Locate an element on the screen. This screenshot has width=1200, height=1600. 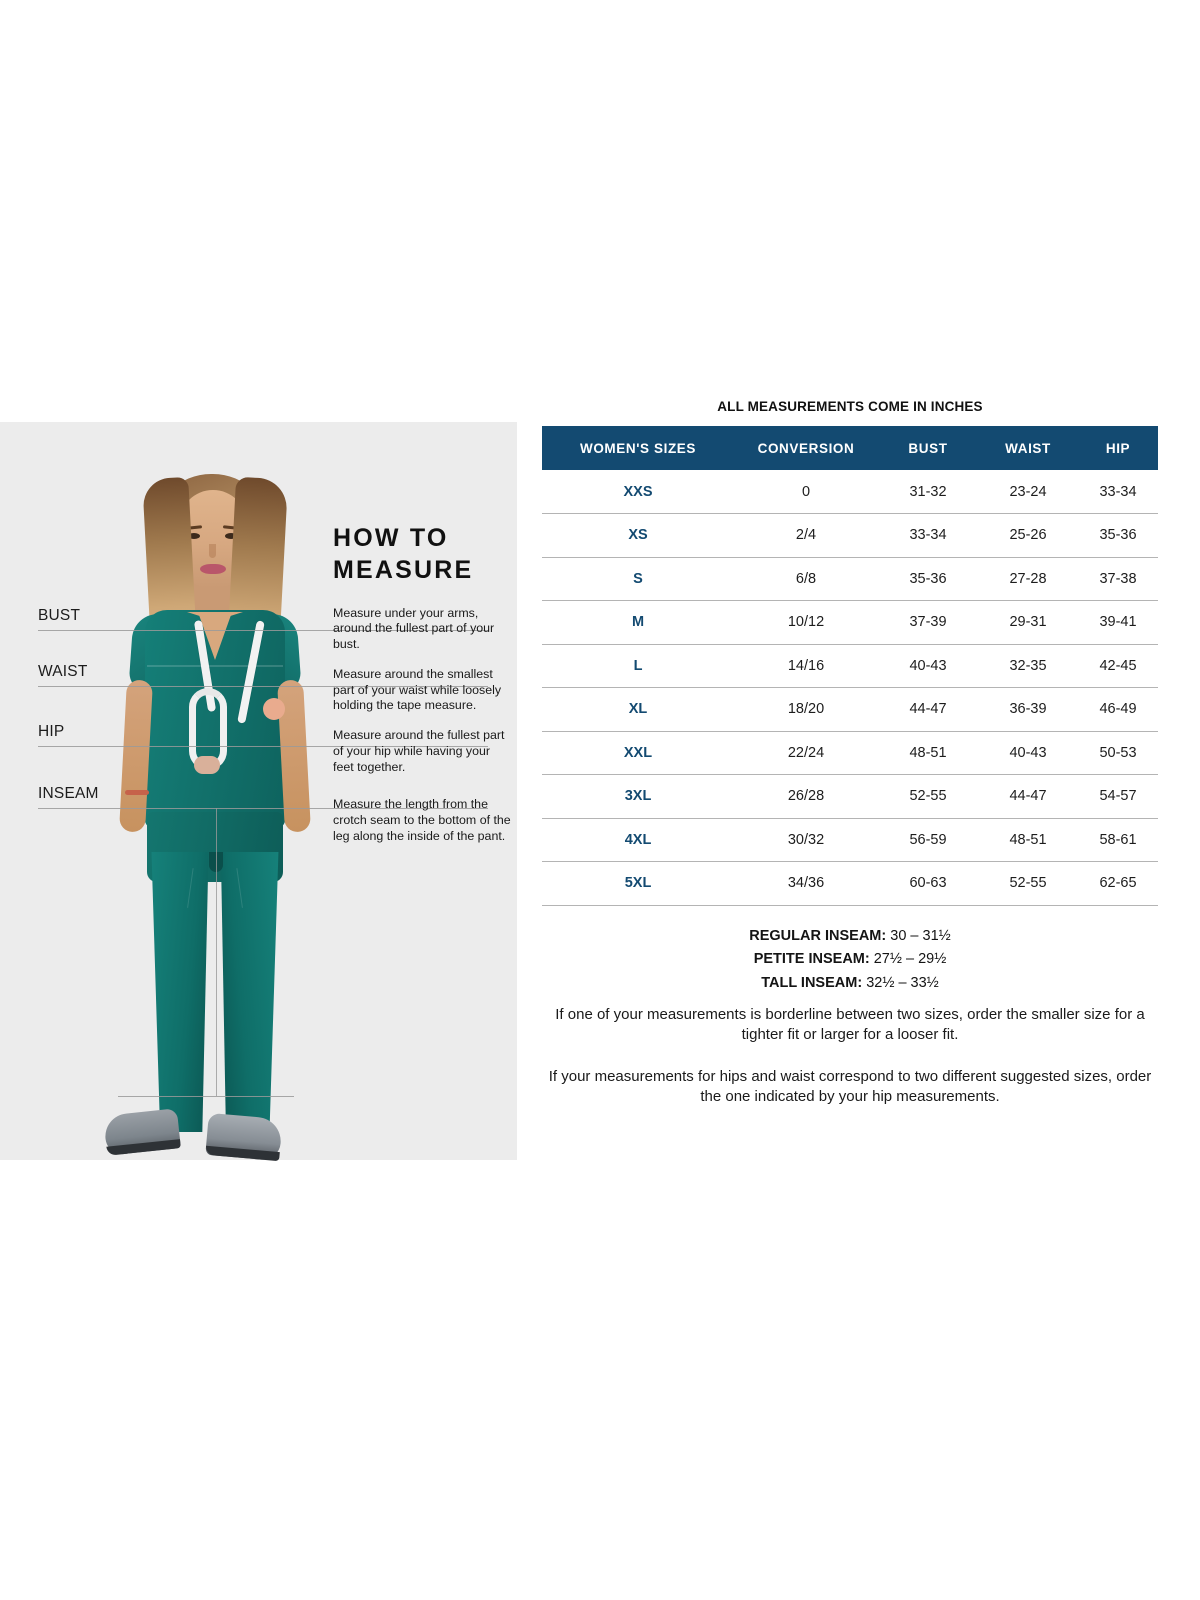
model-pant-leg-right is located at coordinates (249, 992).